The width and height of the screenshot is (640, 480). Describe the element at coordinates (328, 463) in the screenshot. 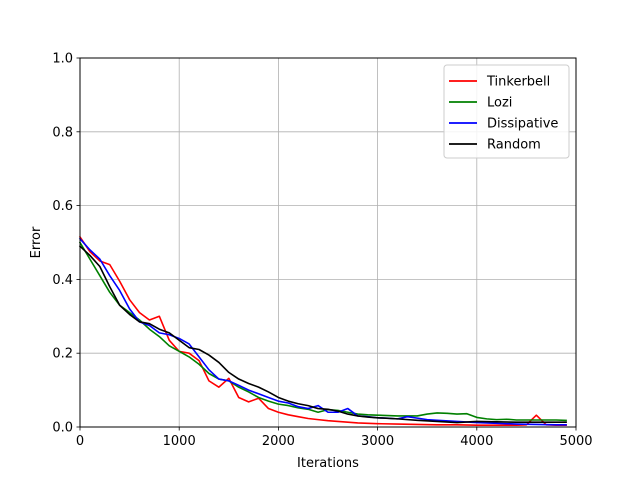

I see `x-axis-label: Iterations` at that location.